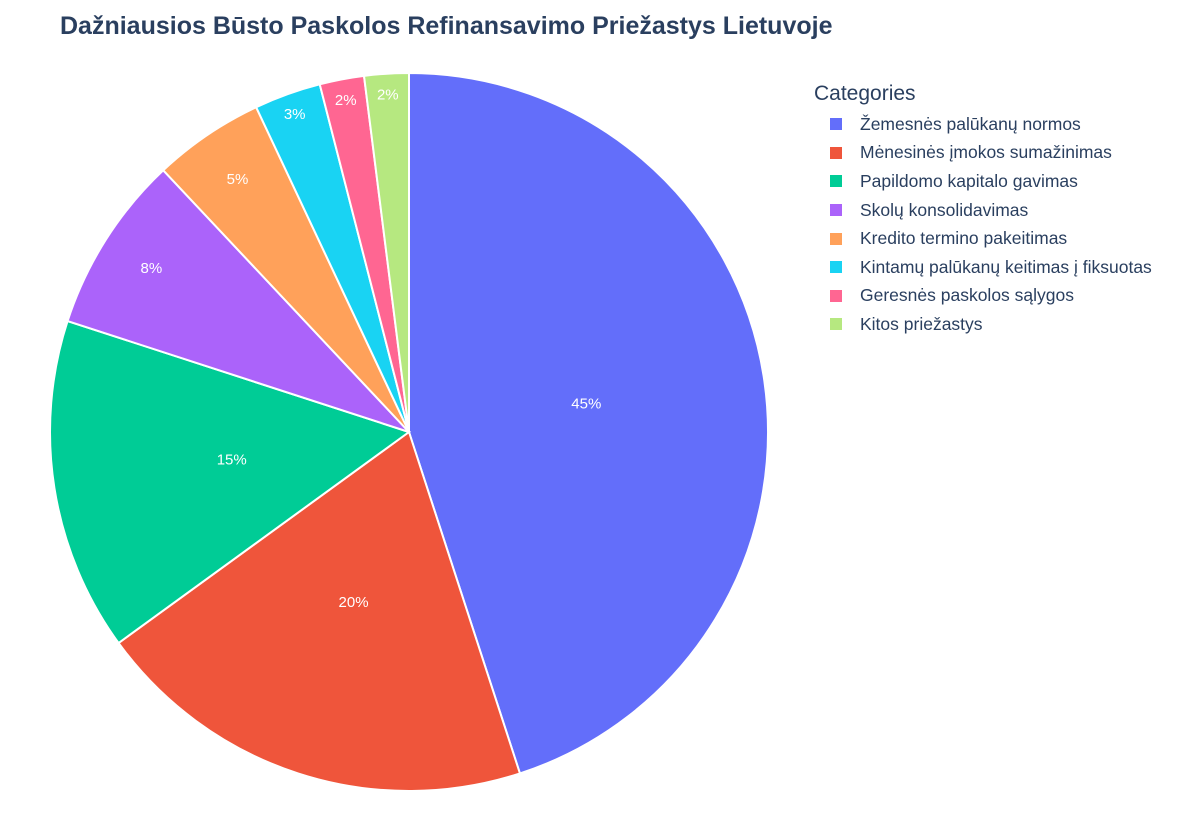 Image resolution: width=1200 pixels, height=840 pixels. Describe the element at coordinates (967, 295) in the screenshot. I see `legend-label: Geresnės paskolos sąlygos` at that location.